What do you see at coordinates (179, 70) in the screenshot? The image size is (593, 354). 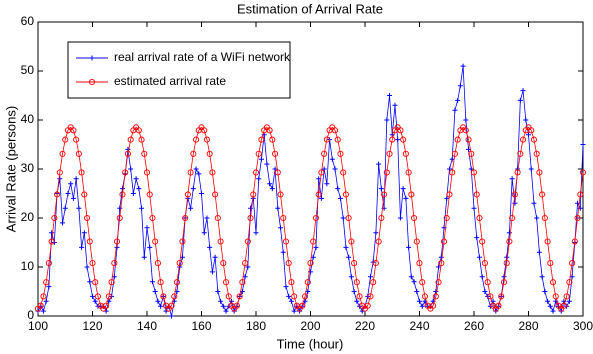 I see `legend-box` at bounding box center [179, 70].